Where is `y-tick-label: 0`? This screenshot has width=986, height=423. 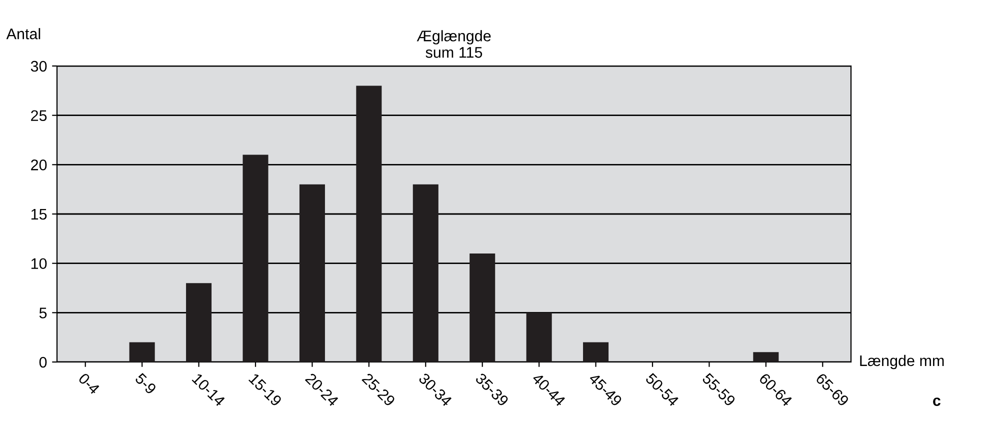
y-tick-label: 0 is located at coordinates (43, 362).